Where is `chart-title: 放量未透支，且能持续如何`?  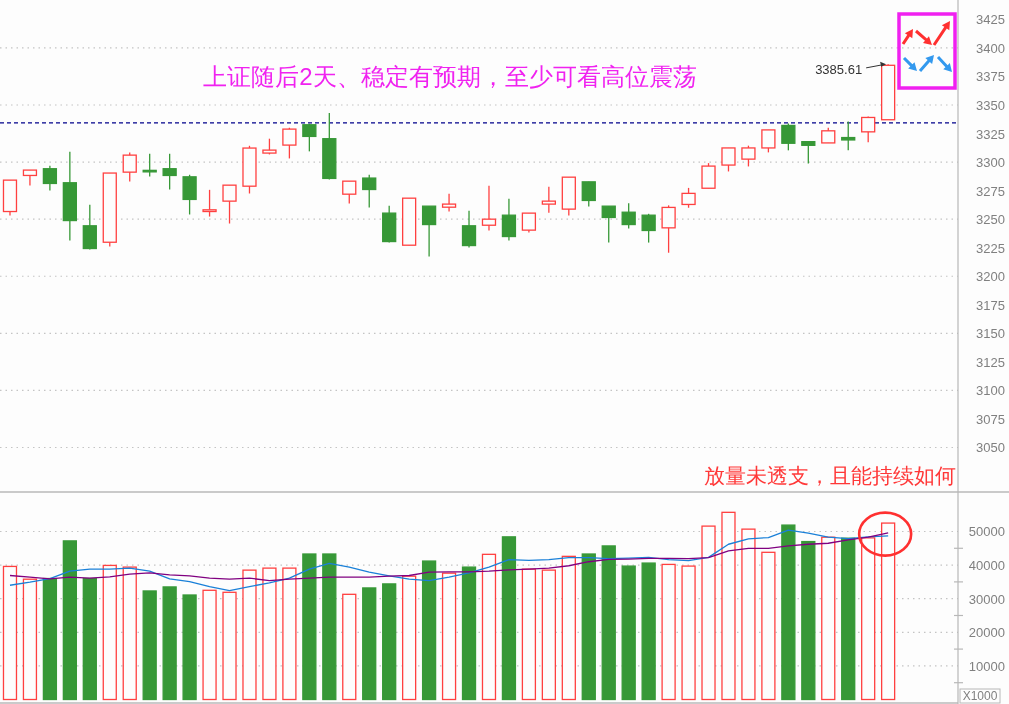
chart-title: 放量未透支，且能持续如何 is located at coordinates (830, 475).